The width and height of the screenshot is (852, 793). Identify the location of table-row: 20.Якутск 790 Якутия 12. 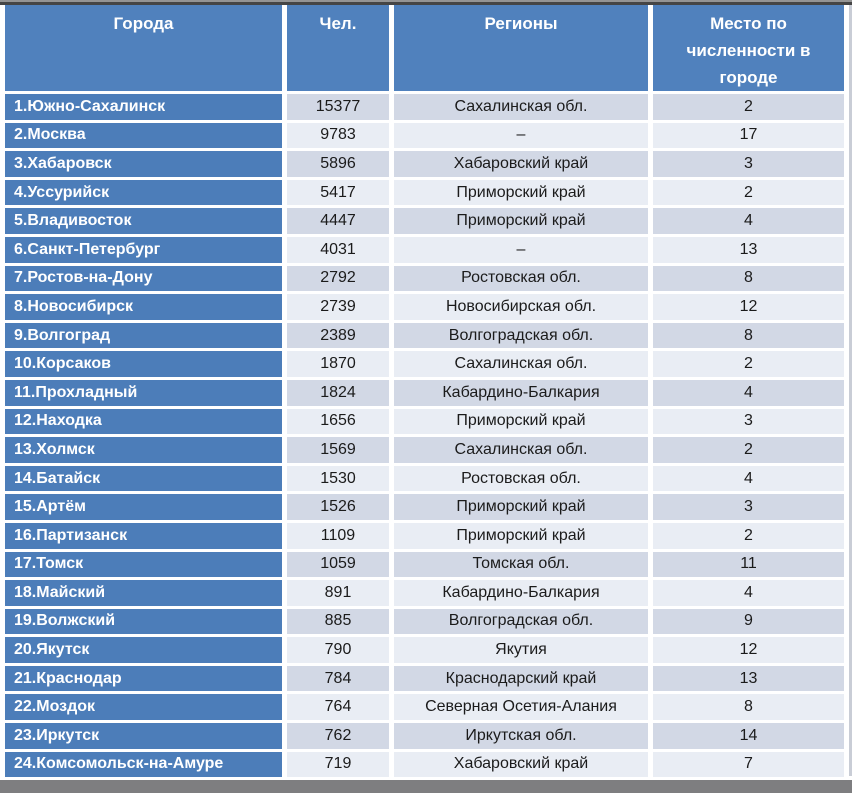
(424, 651).